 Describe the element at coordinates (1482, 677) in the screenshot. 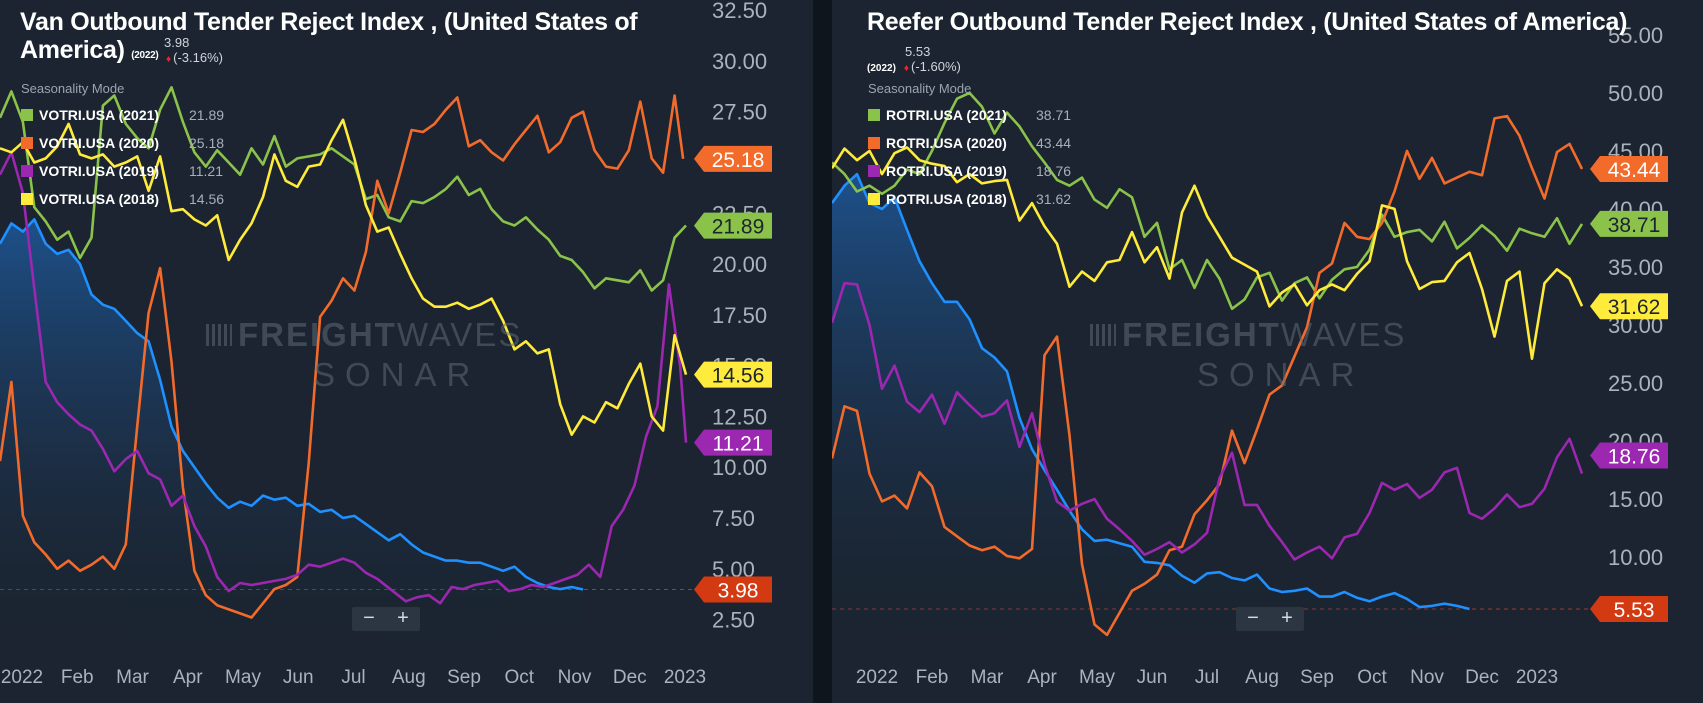

I see `x-tick-label: Dec` at that location.